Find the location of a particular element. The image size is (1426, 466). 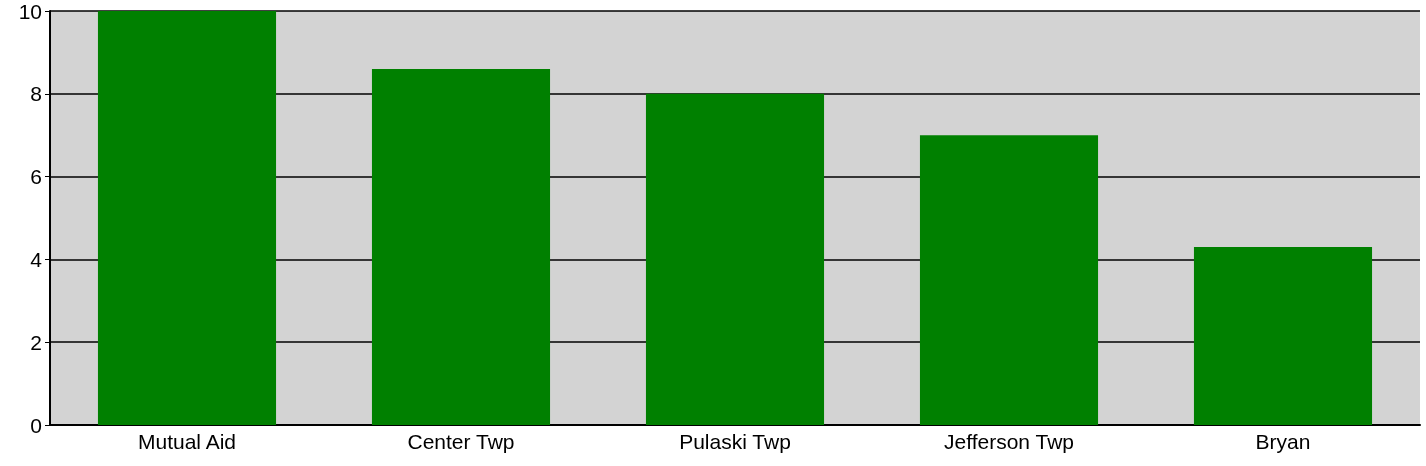

y-tick-label: 6 is located at coordinates (36, 177).